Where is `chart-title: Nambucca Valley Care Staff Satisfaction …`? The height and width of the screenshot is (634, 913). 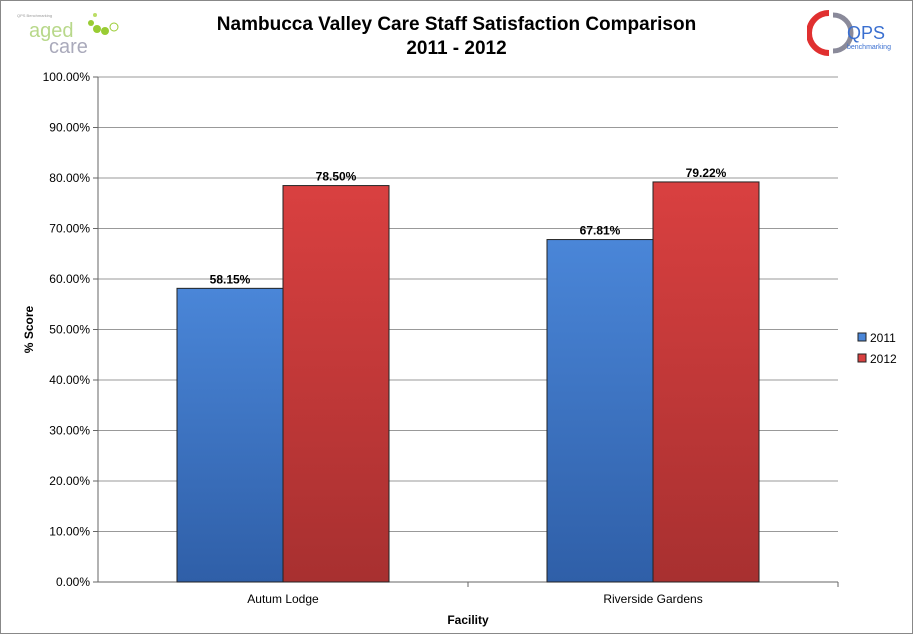
chart-title: Nambucca Valley Care Staff Satisfaction … is located at coordinates (456, 37).